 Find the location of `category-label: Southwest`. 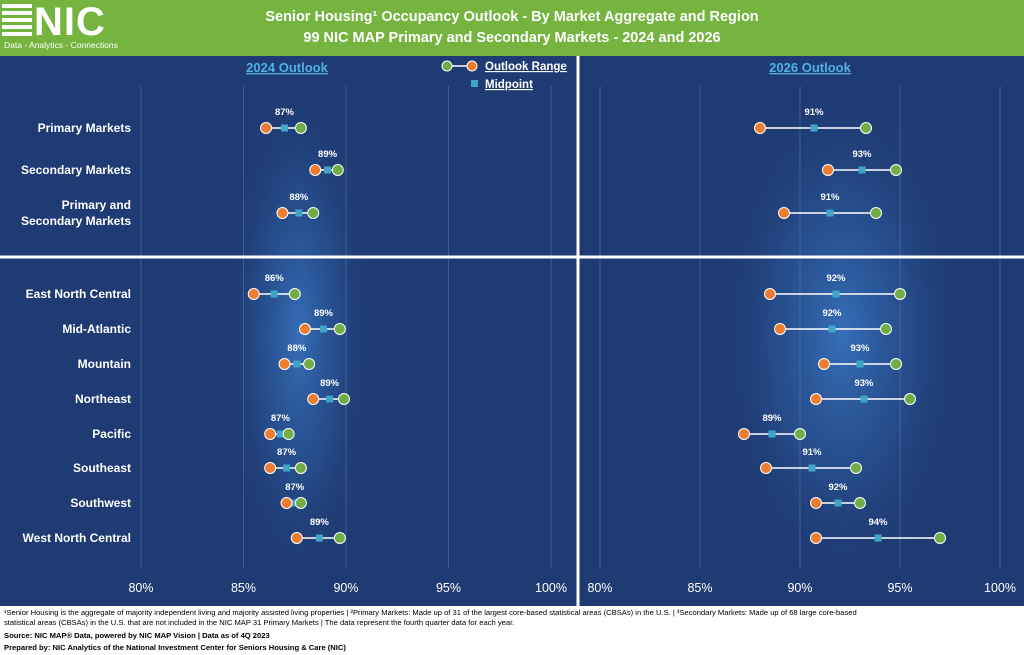

category-label: Southwest is located at coordinates (100, 503).